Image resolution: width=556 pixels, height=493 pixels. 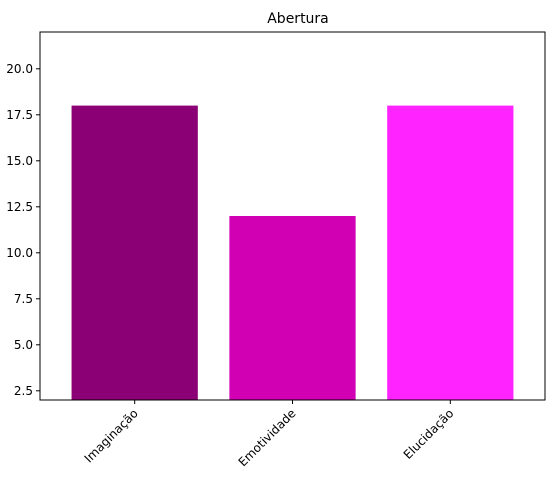 I want to click on y-tick-label: 17.5, so click(x=19, y=115).